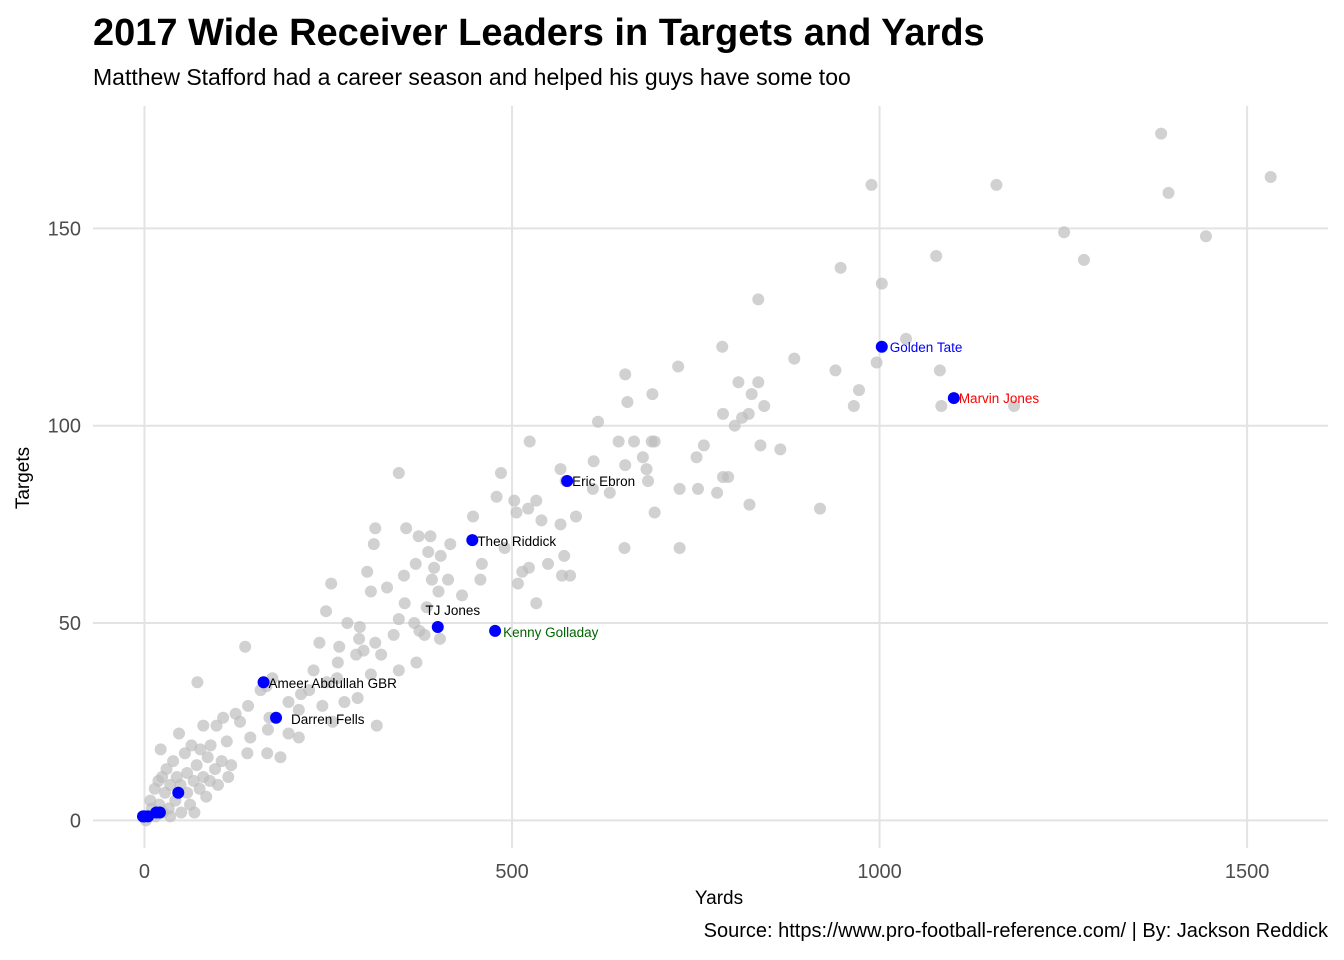  What do you see at coordinates (64, 427) in the screenshot?
I see `y-tick-label: 100` at bounding box center [64, 427].